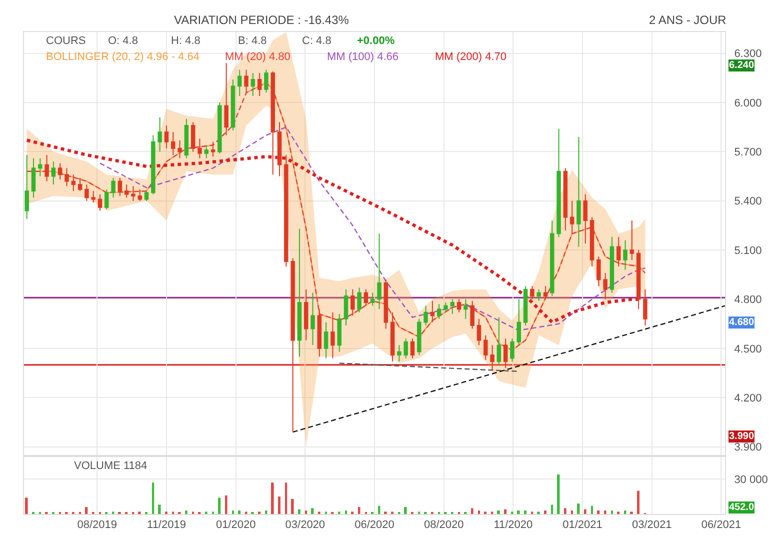 The image size is (780, 546). I want to click on x-tick-label: 03/2021, so click(652, 525).